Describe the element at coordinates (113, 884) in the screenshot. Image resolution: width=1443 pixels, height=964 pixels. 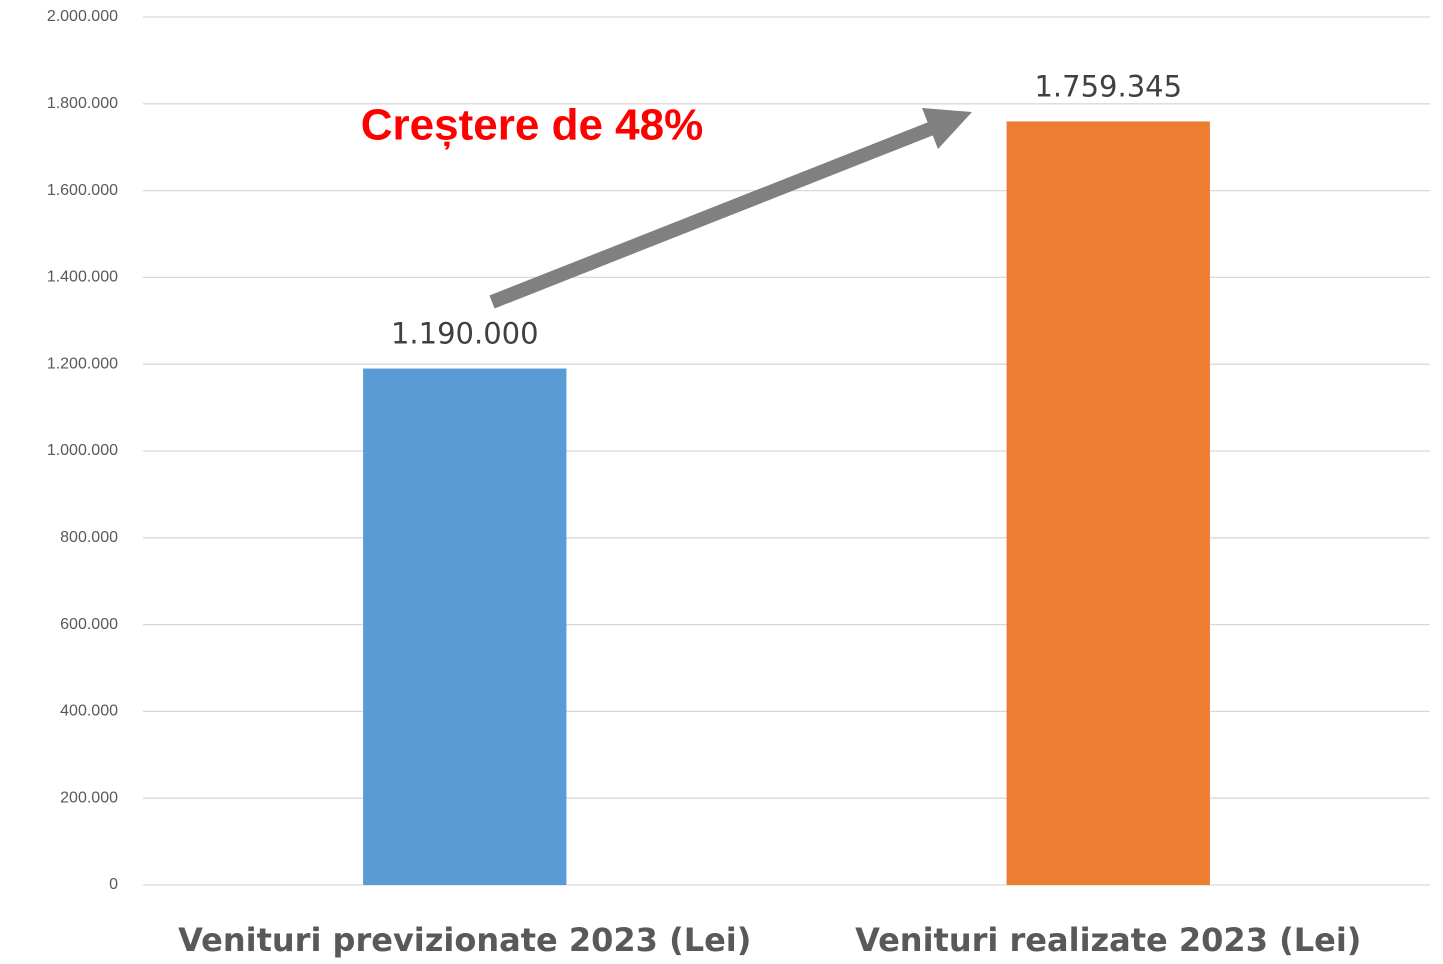
I see `y-tick-label: 0` at that location.